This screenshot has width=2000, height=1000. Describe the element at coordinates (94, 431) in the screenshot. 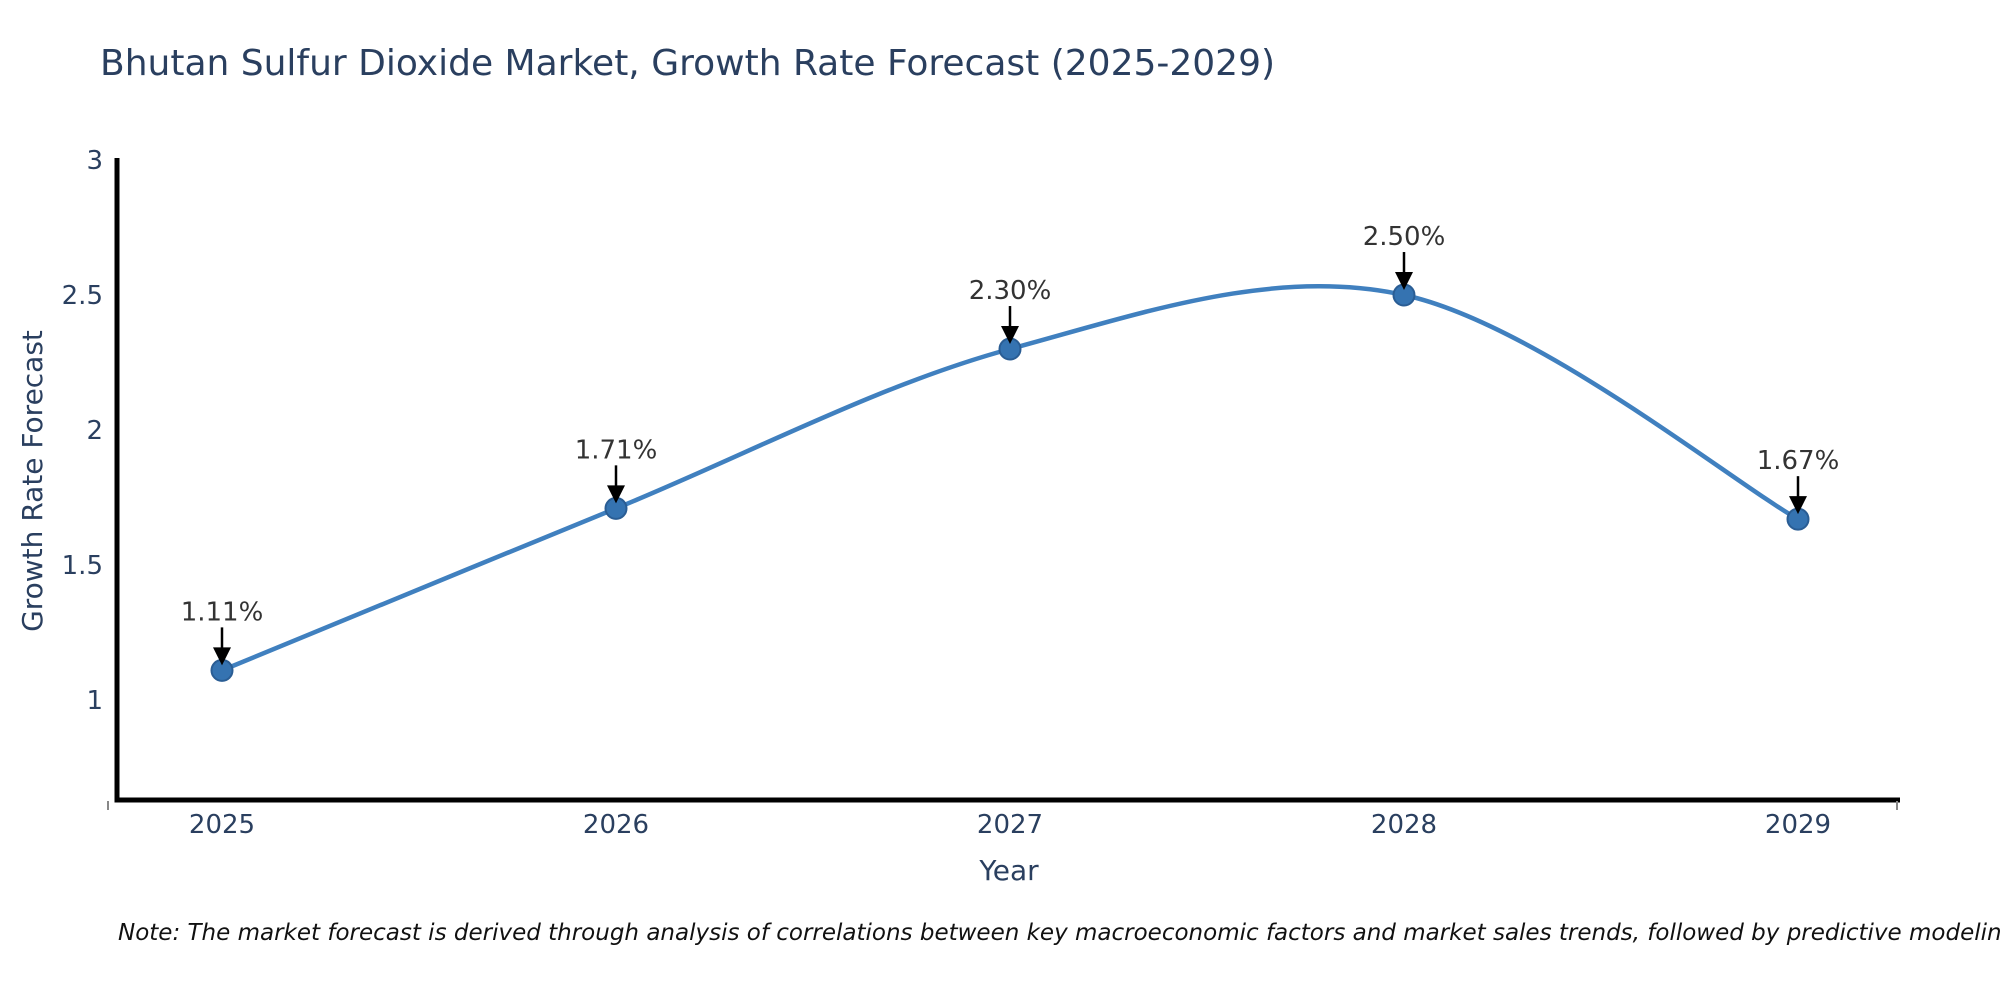

I see `y-tick-label: 2` at that location.